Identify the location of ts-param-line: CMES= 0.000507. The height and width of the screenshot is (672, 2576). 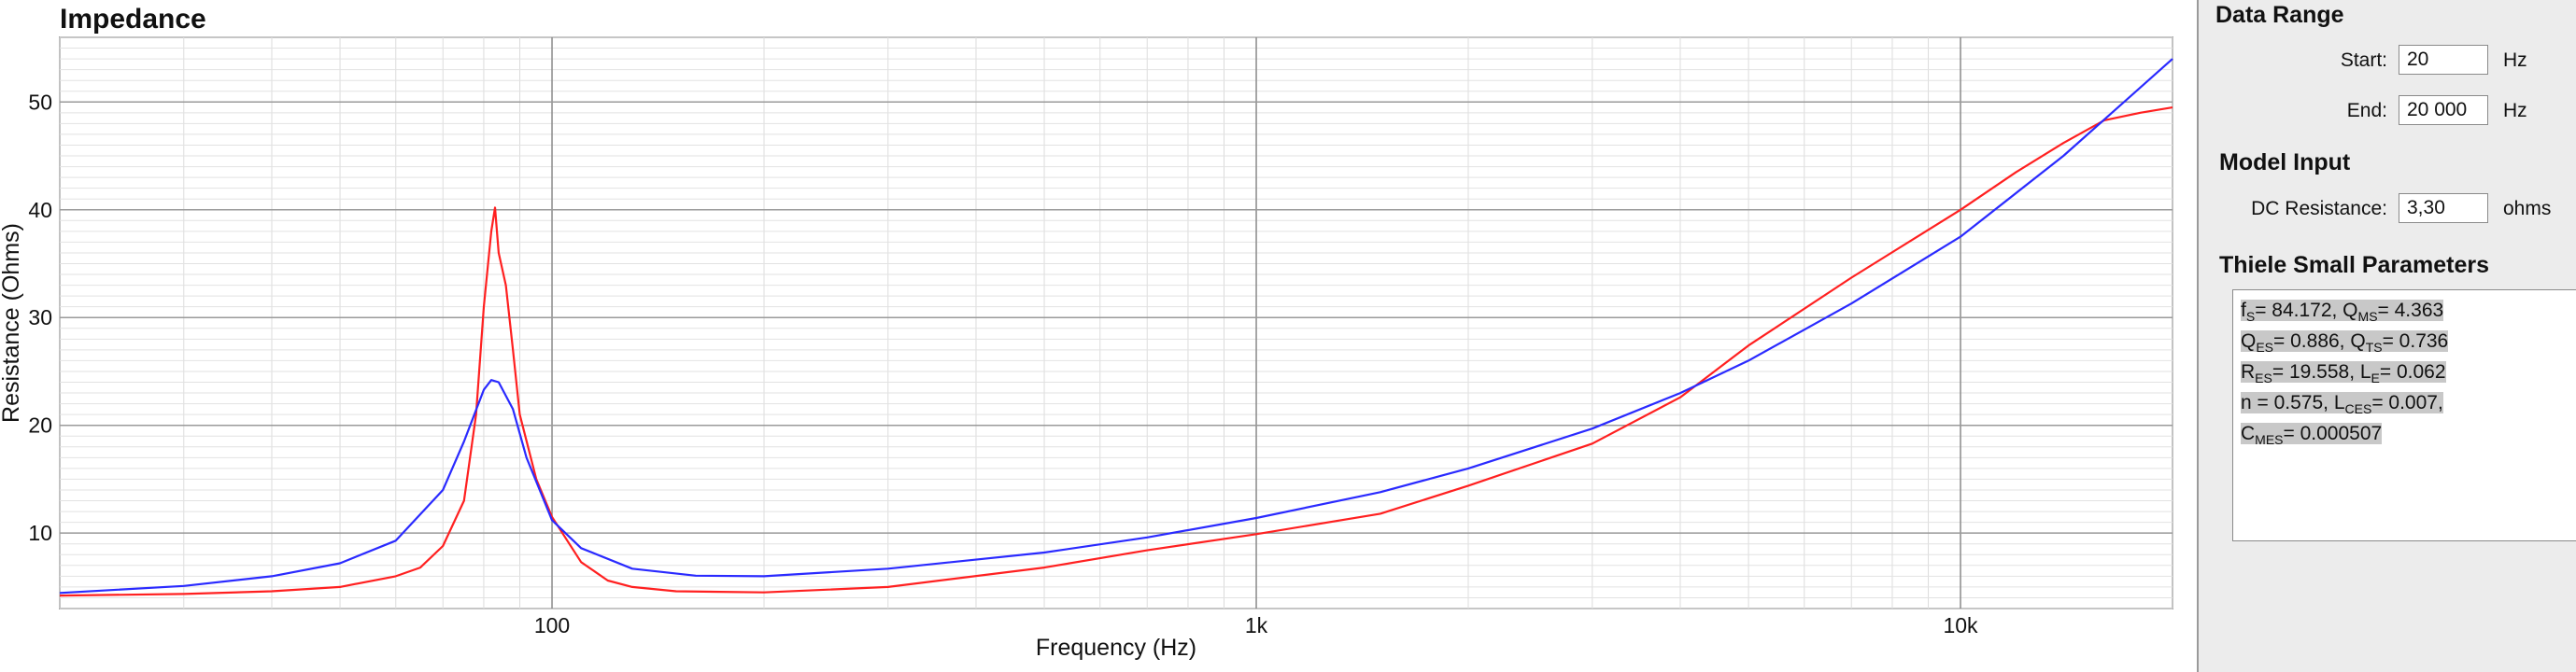
(2408, 433).